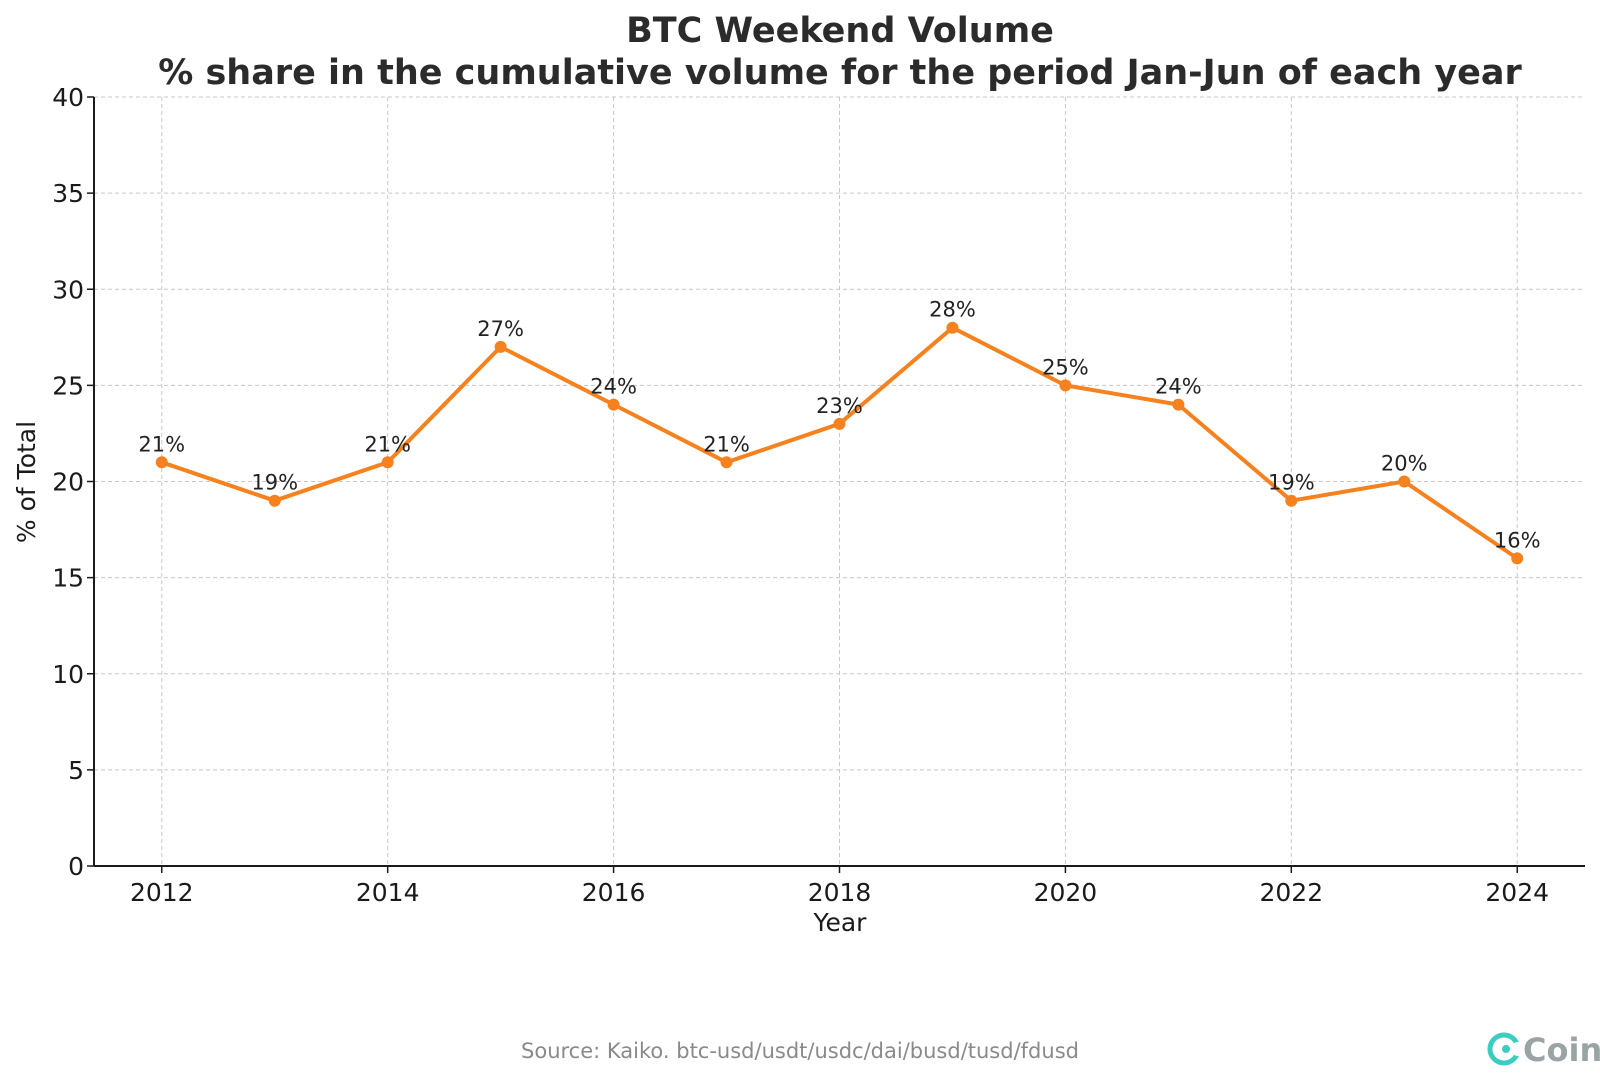 The image size is (1600, 1079). I want to click on data-label: 27%, so click(500, 329).